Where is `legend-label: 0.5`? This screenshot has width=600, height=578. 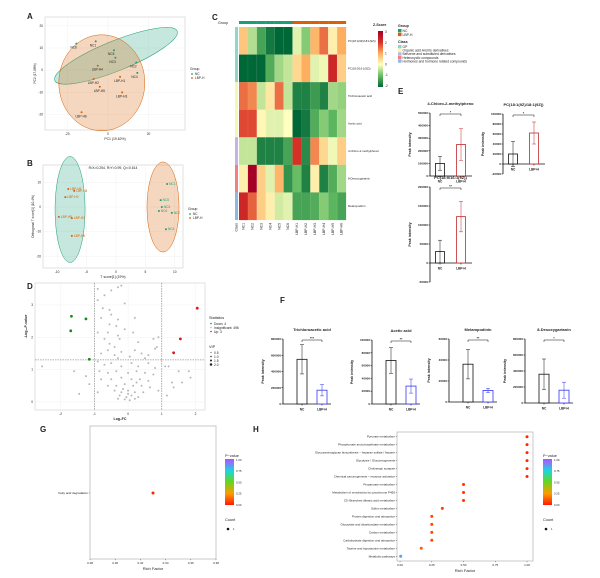 legend-label: 0.5 is located at coordinates (216, 353).